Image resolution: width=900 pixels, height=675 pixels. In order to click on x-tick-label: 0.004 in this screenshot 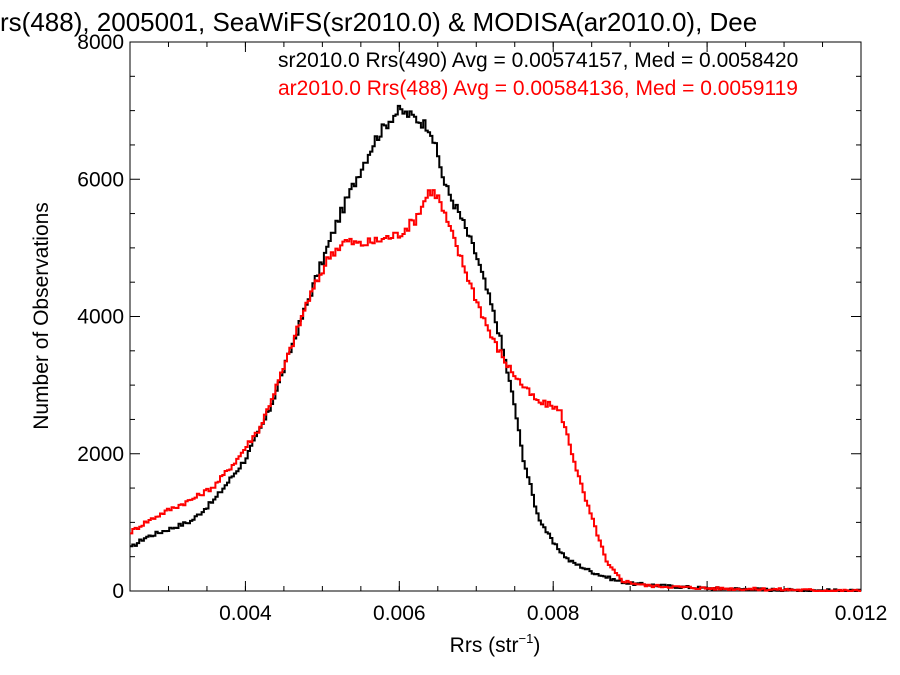, I will do `click(245, 613)`.